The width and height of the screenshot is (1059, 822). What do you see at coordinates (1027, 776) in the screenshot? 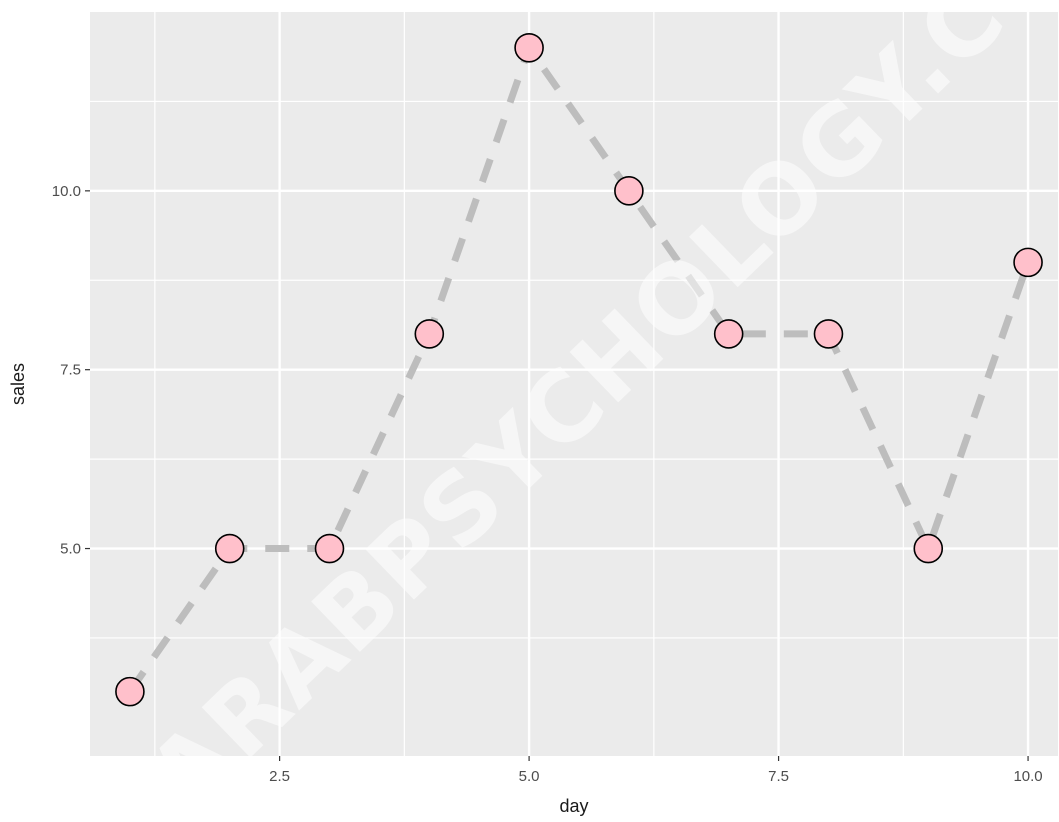
I see `x-tick-label: 10.0` at bounding box center [1027, 776].